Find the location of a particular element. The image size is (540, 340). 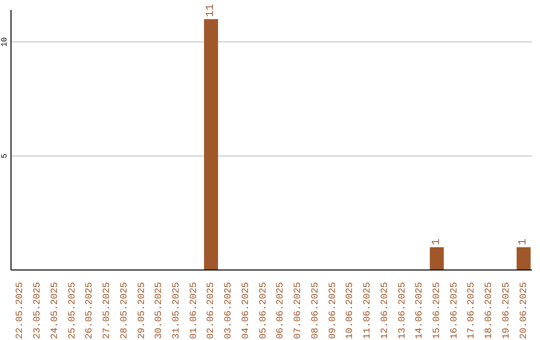

x-tick-label: 08.06.2025 is located at coordinates (314, 311).